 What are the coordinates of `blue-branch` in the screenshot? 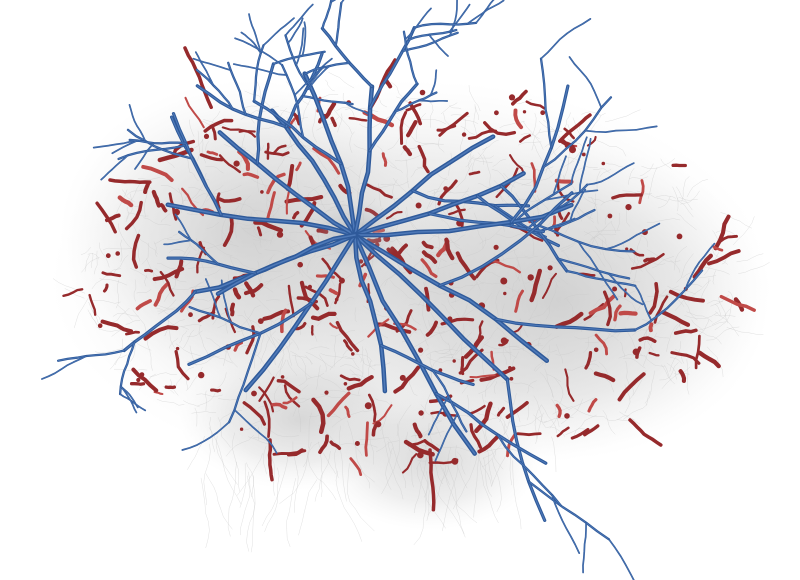 It's located at (621, 559).